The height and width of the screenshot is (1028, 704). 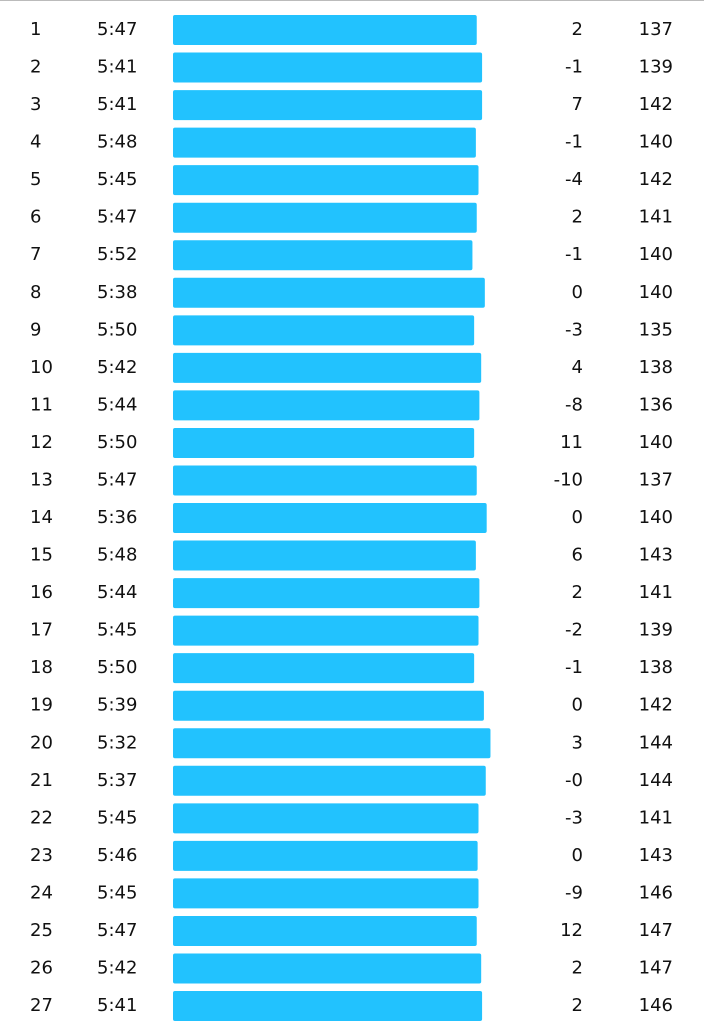 What do you see at coordinates (41, 592) in the screenshot?
I see `split-number: 16` at bounding box center [41, 592].